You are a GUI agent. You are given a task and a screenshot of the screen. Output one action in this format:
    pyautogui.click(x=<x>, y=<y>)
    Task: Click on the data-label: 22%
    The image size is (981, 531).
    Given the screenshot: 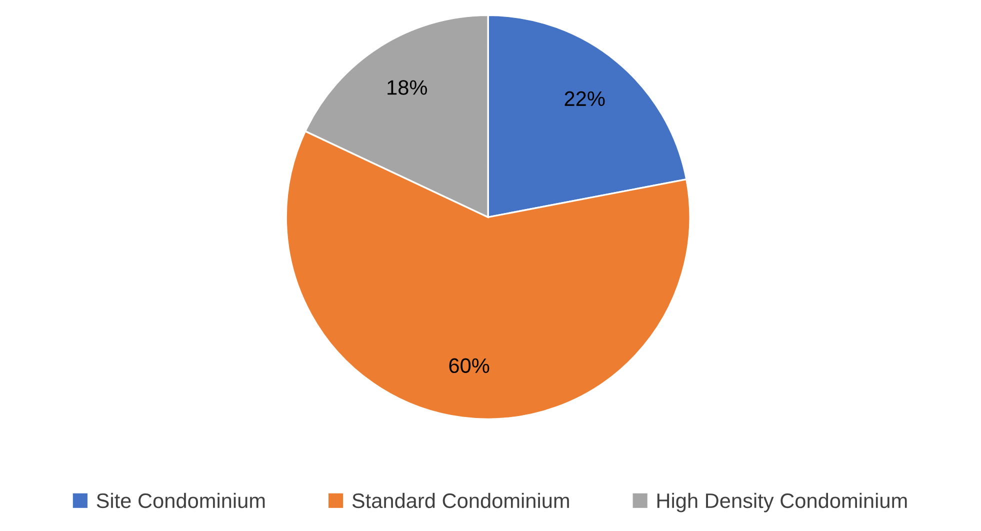 What is the action you would take?
    pyautogui.click(x=584, y=98)
    